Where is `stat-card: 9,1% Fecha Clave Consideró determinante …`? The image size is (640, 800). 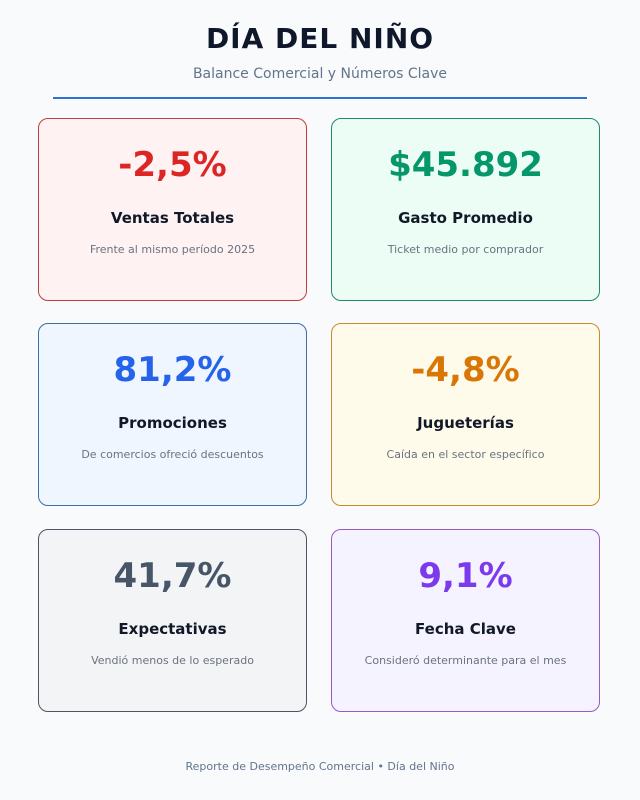
stat-card: 9,1% Fecha Clave Consideró determinante … is located at coordinates (465, 620).